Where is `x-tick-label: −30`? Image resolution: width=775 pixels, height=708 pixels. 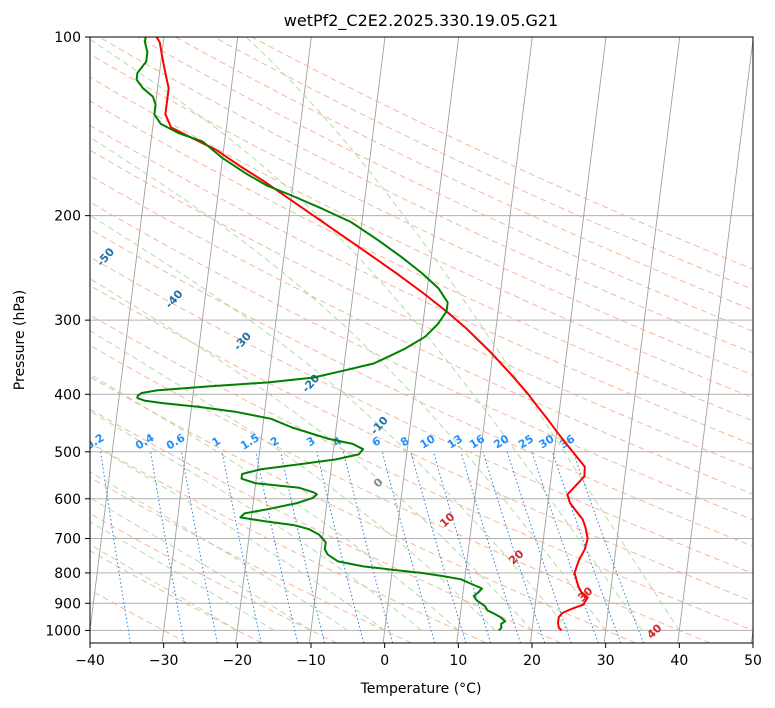 x-tick-label: −30 is located at coordinates (164, 661).